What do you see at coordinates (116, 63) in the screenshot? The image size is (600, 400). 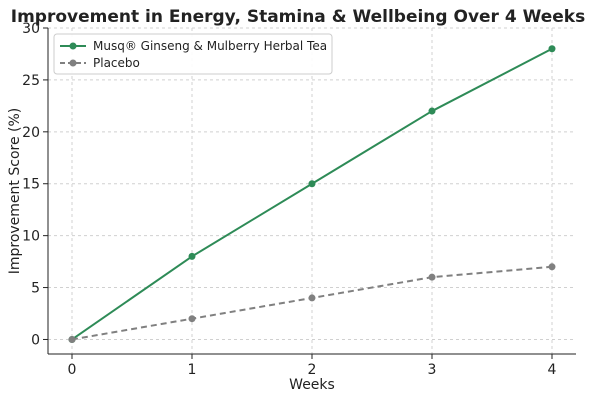 I see `legend-label-placebo: Placebo` at bounding box center [116, 63].